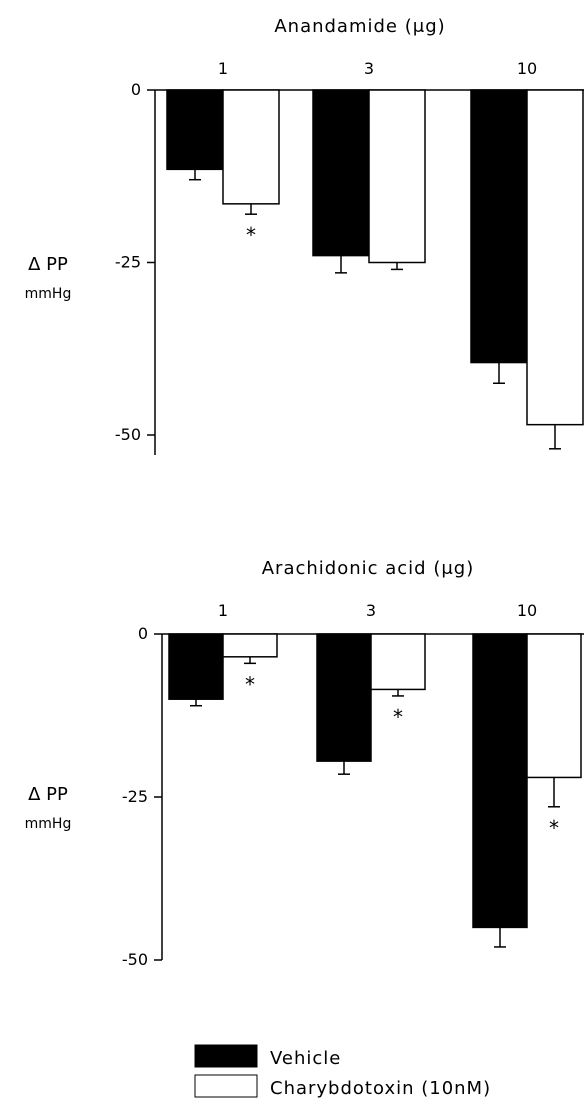 This screenshot has height=1104, width=584. Describe the element at coordinates (342, 1071) in the screenshot. I see `legend: Vehicle Charybdotoxin (10nM)` at that location.